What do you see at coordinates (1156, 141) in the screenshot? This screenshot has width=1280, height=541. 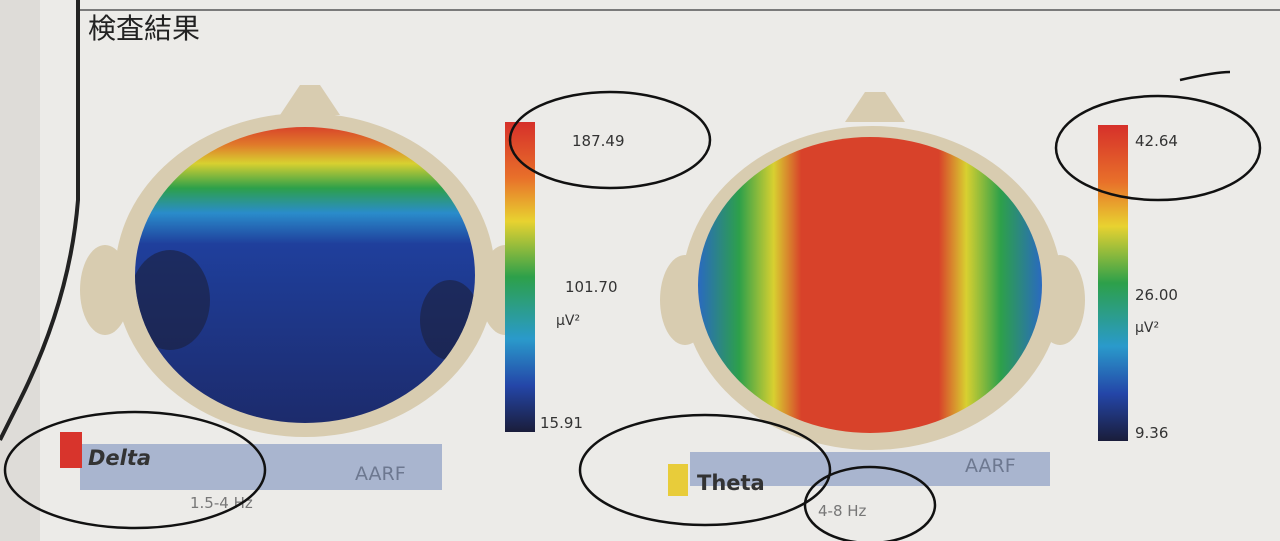 I see `max-label: 42.64` at bounding box center [1156, 141].